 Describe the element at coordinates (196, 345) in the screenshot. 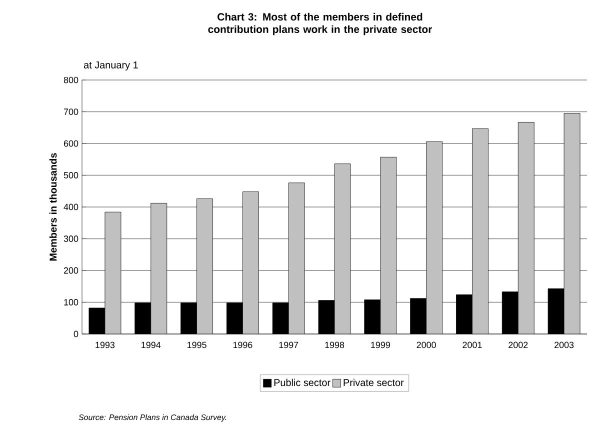

I see `x-tick-label: 1995` at that location.